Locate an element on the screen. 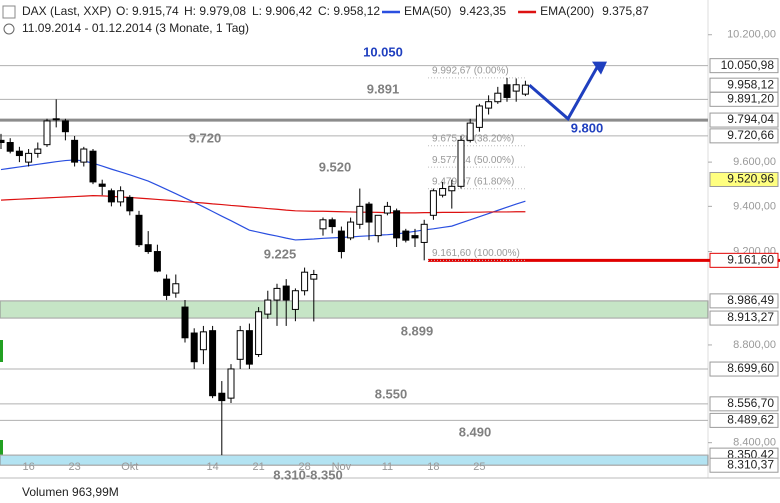 Image resolution: width=780 pixels, height=503 pixels. fib-label: 9.577,14 (50.00%) is located at coordinates (473, 160).